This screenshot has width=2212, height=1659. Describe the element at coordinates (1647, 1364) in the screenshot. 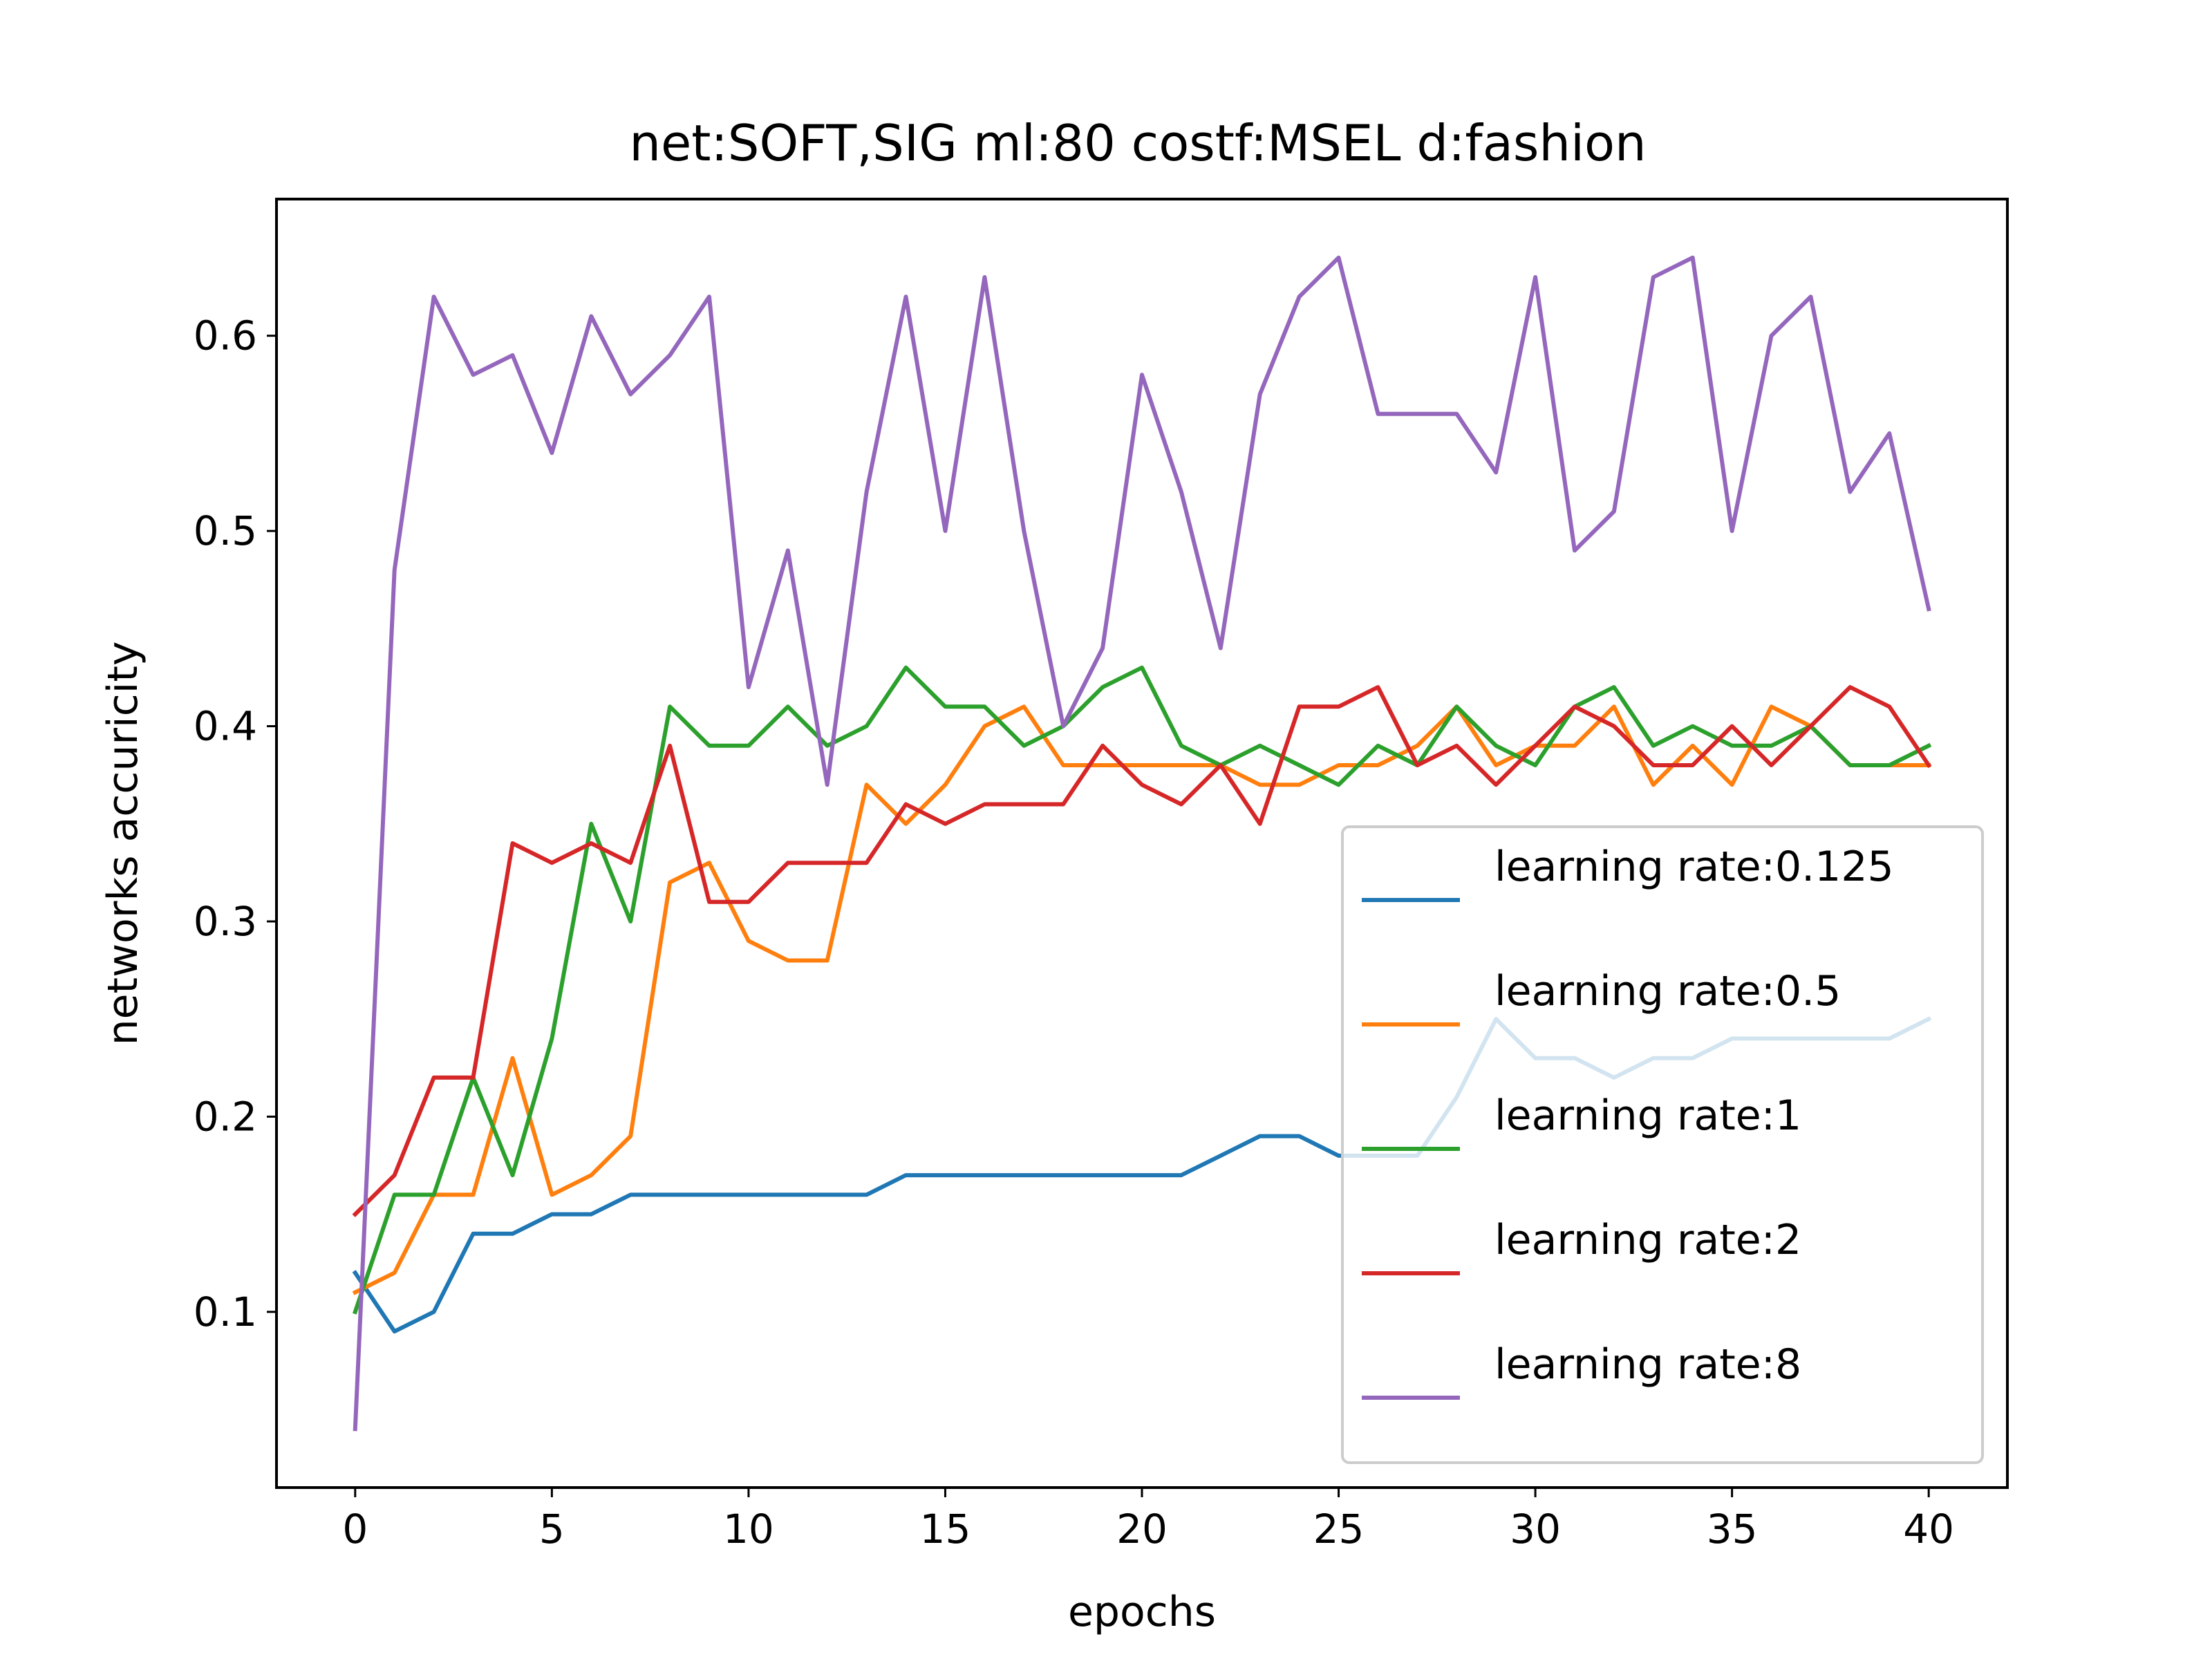

I see `legend-label: learning rate:8` at that location.